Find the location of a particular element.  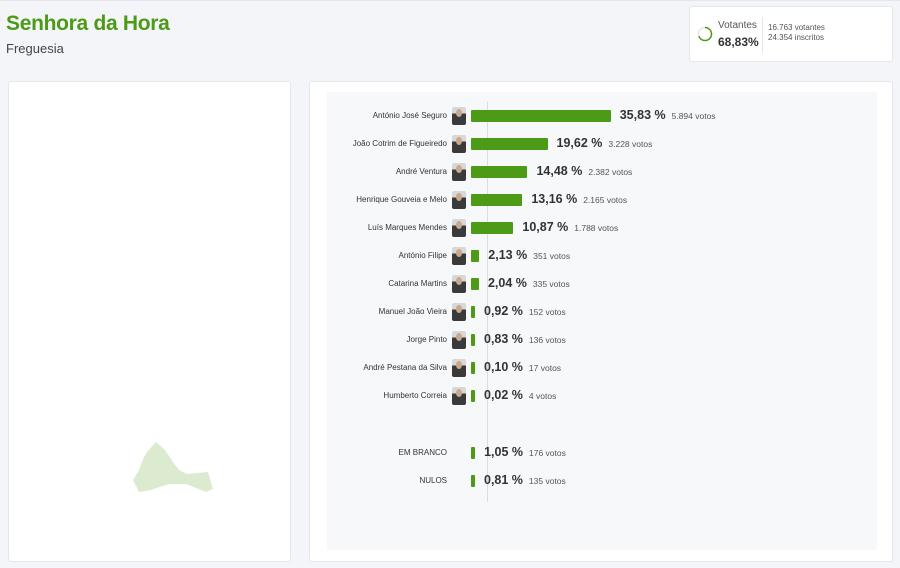

percent-label: 10,87 % is located at coordinates (545, 227).